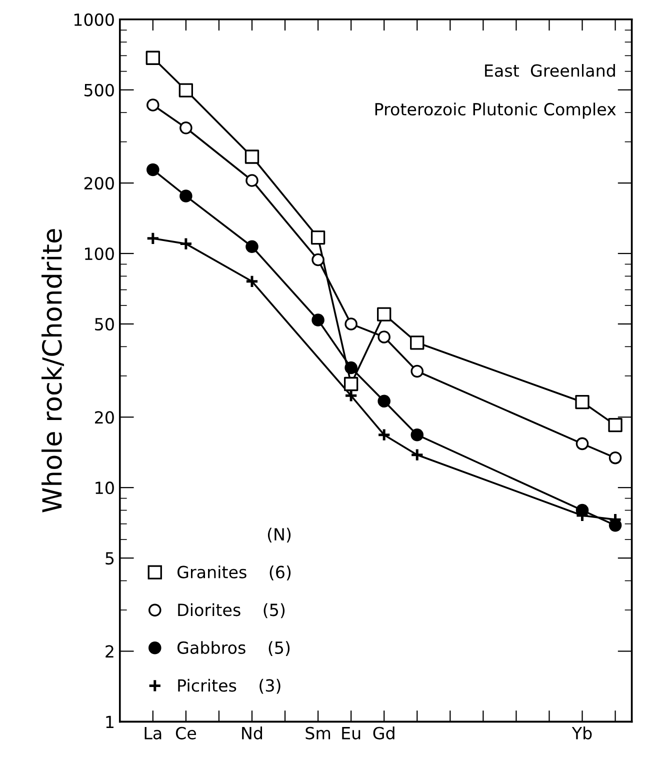 Image resolution: width=648 pixels, height=776 pixels. What do you see at coordinates (110, 722) in the screenshot?
I see `y-tick-label: 1` at bounding box center [110, 722].